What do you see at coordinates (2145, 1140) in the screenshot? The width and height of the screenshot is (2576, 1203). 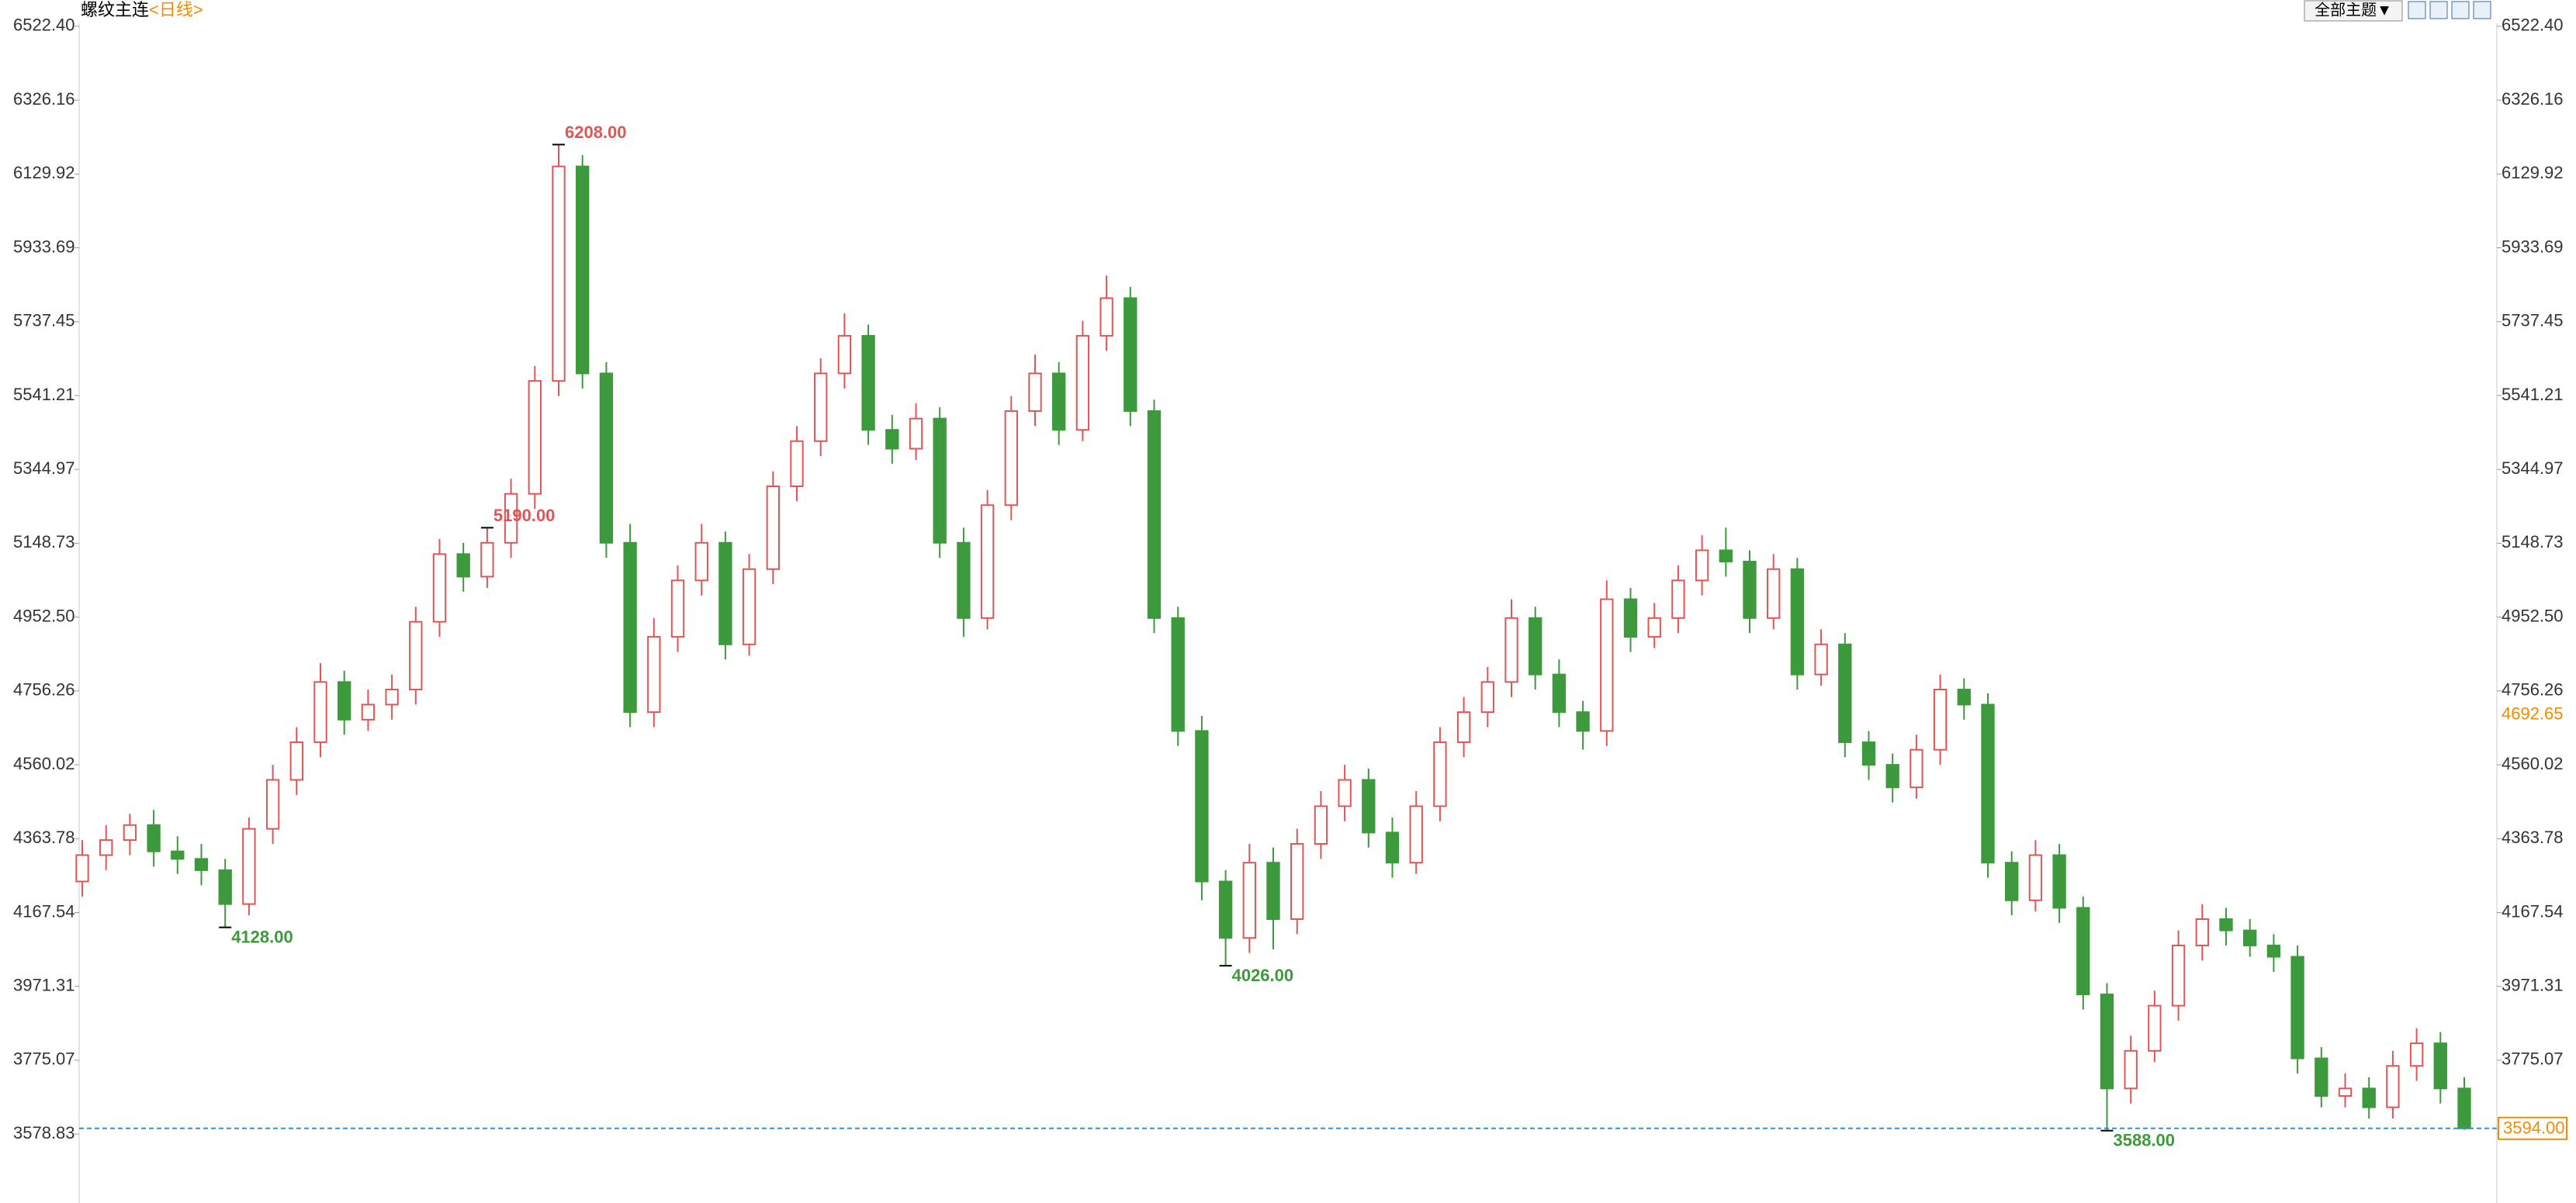 I see `extreme-label: 3588.00` at bounding box center [2145, 1140].